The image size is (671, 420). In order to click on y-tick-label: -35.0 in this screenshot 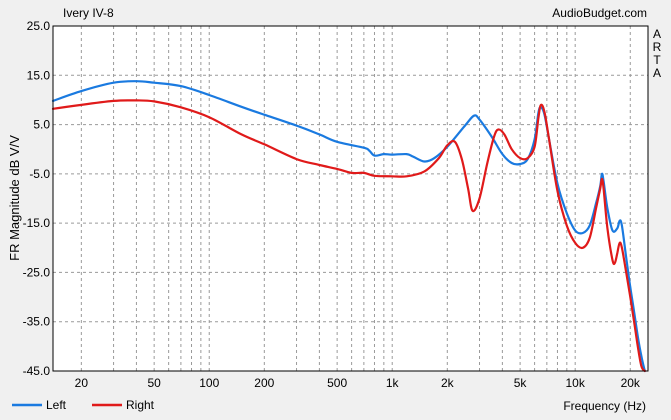, I will do `click(37, 322)`.